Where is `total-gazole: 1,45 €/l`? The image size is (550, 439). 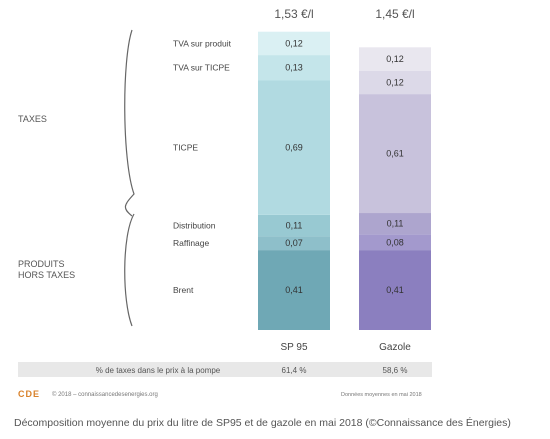
total-gazole: 1,45 €/l is located at coordinates (394, 14).